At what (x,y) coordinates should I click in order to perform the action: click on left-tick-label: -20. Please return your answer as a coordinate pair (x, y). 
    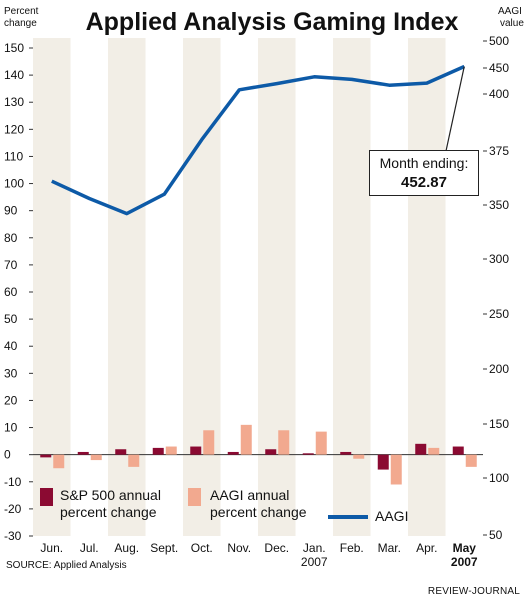
    Looking at the image, I should click on (13, 509).